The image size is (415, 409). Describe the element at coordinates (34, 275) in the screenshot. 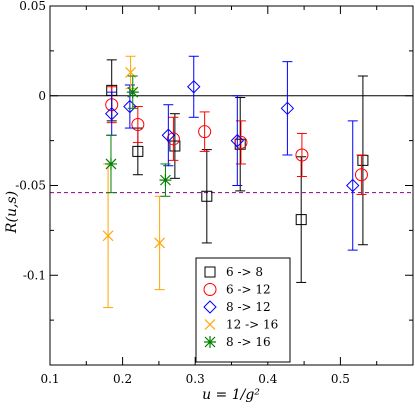

I see `y-tick-label: -0.1` at that location.